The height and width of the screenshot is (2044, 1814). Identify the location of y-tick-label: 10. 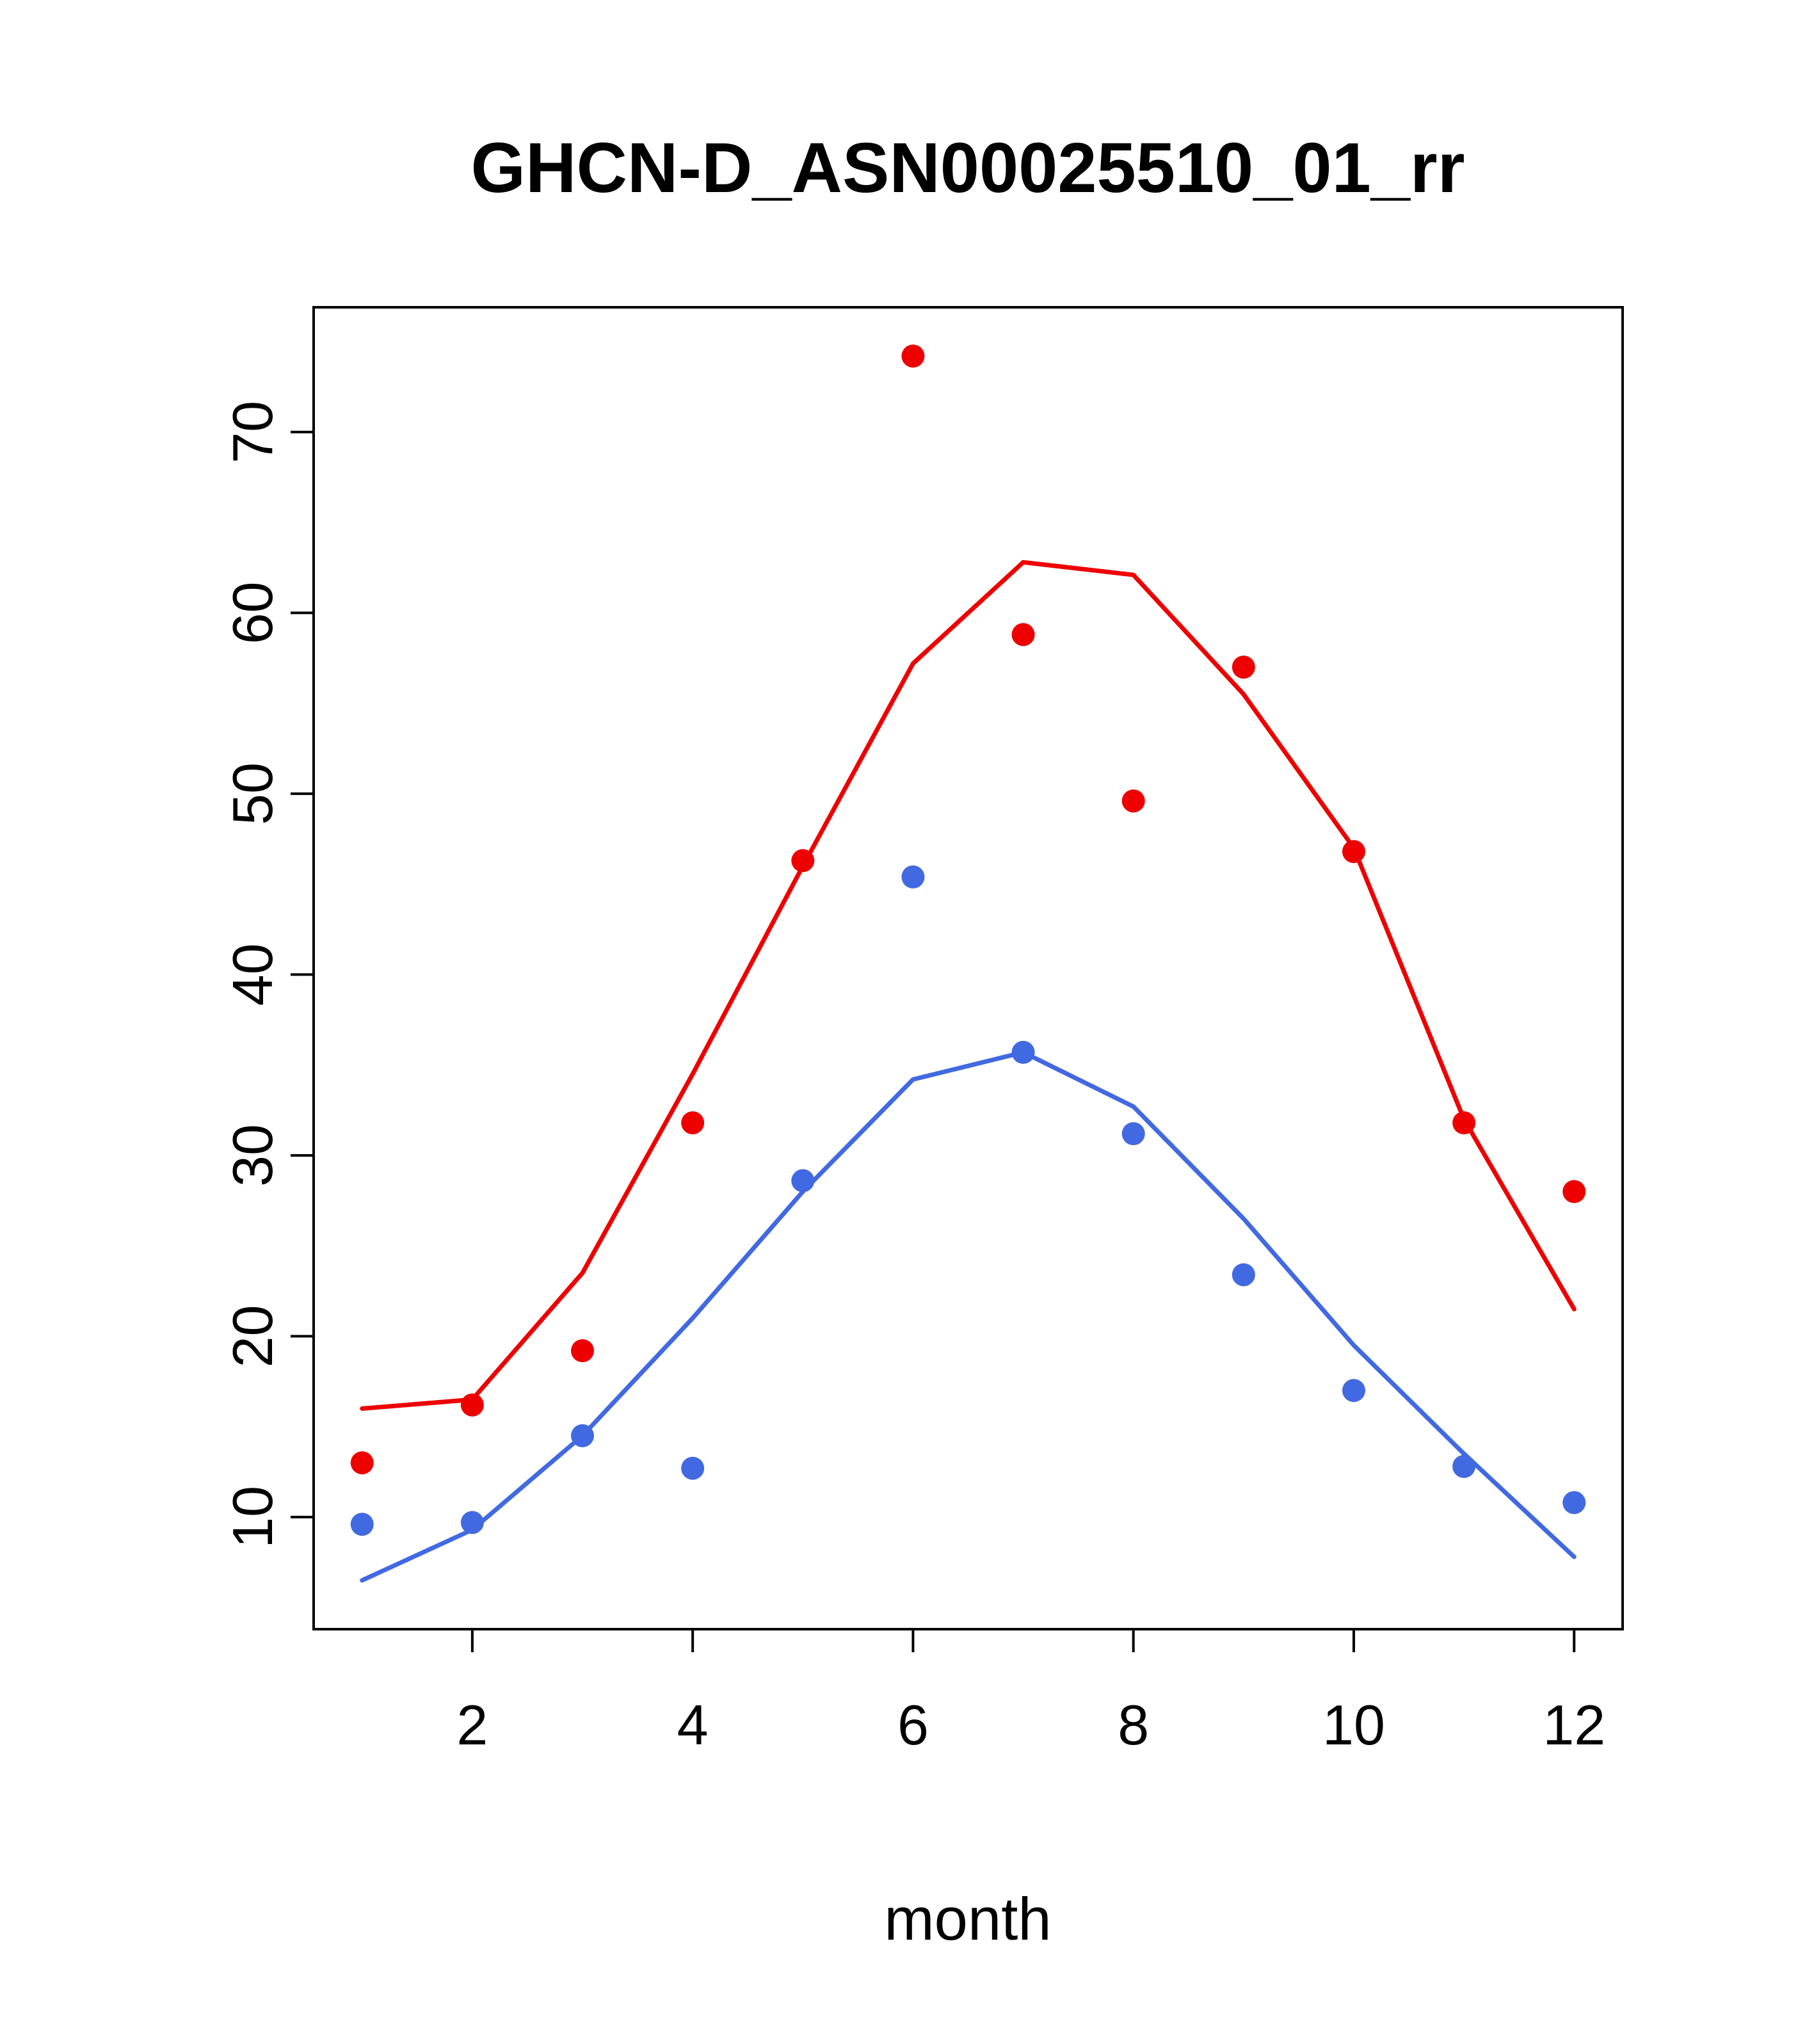
(252, 1517).